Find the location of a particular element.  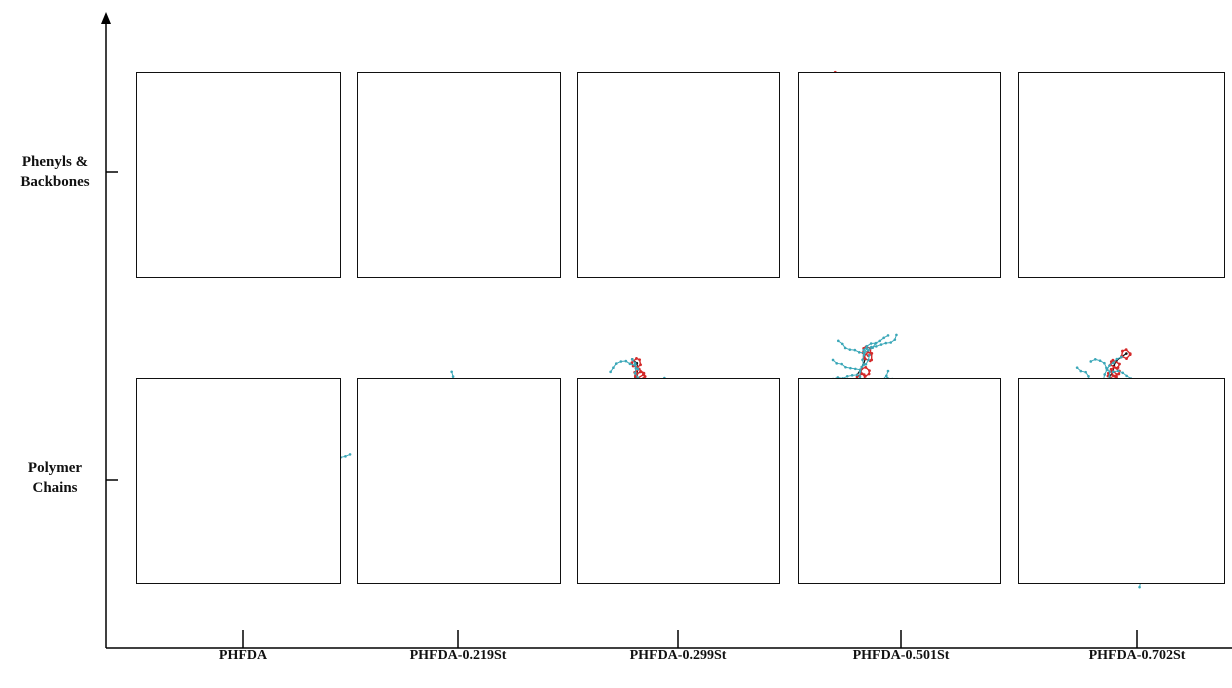

panel-chains-0299st is located at coordinates (678, 481).